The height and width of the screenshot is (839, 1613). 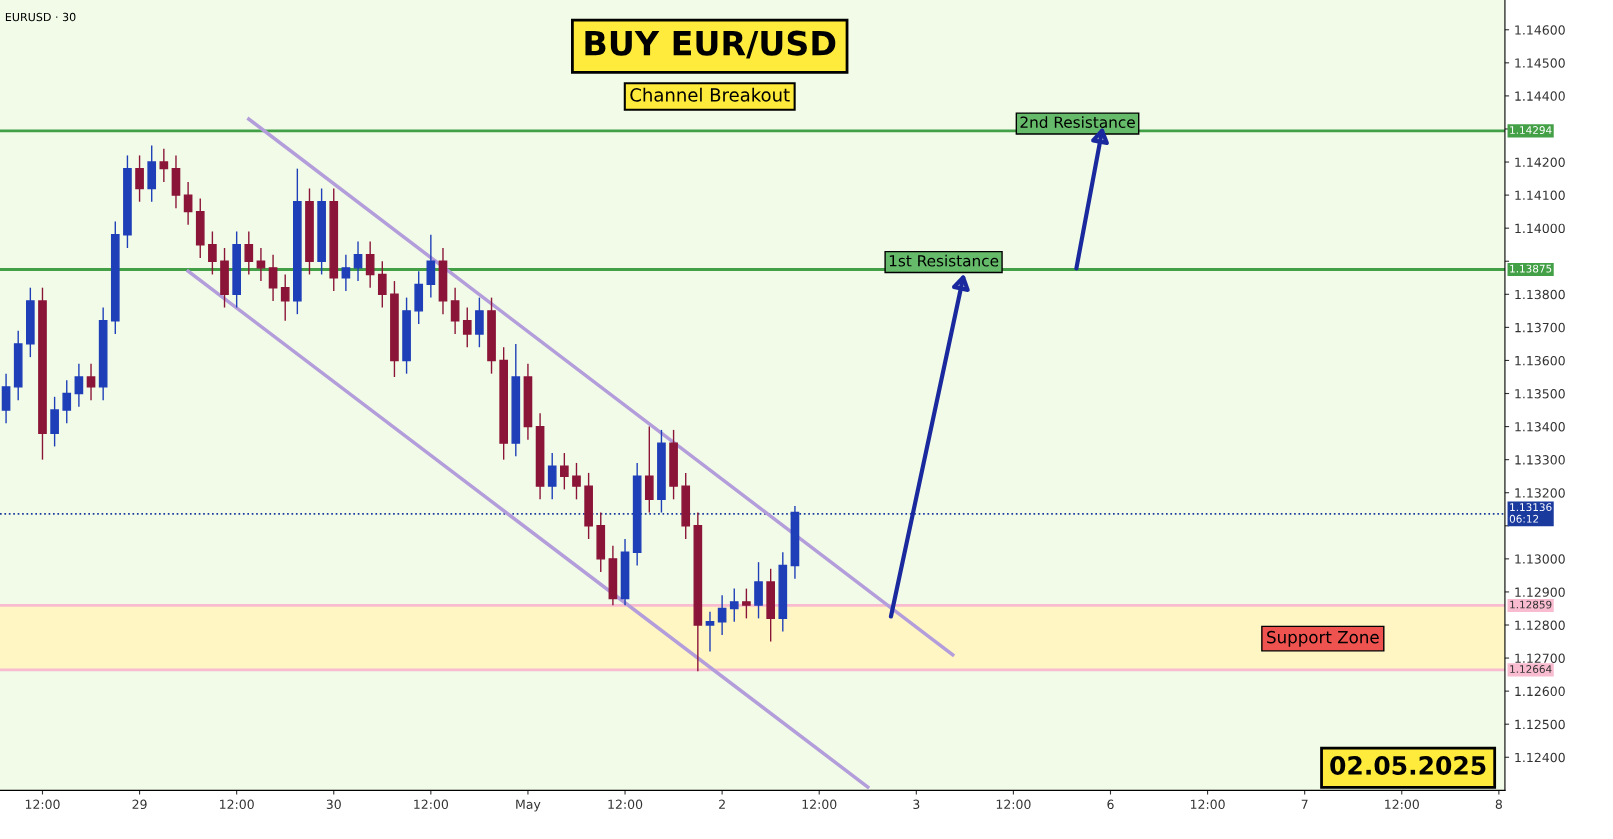 What do you see at coordinates (1540, 592) in the screenshot?
I see `y-tick-label: 1.12900` at bounding box center [1540, 592].